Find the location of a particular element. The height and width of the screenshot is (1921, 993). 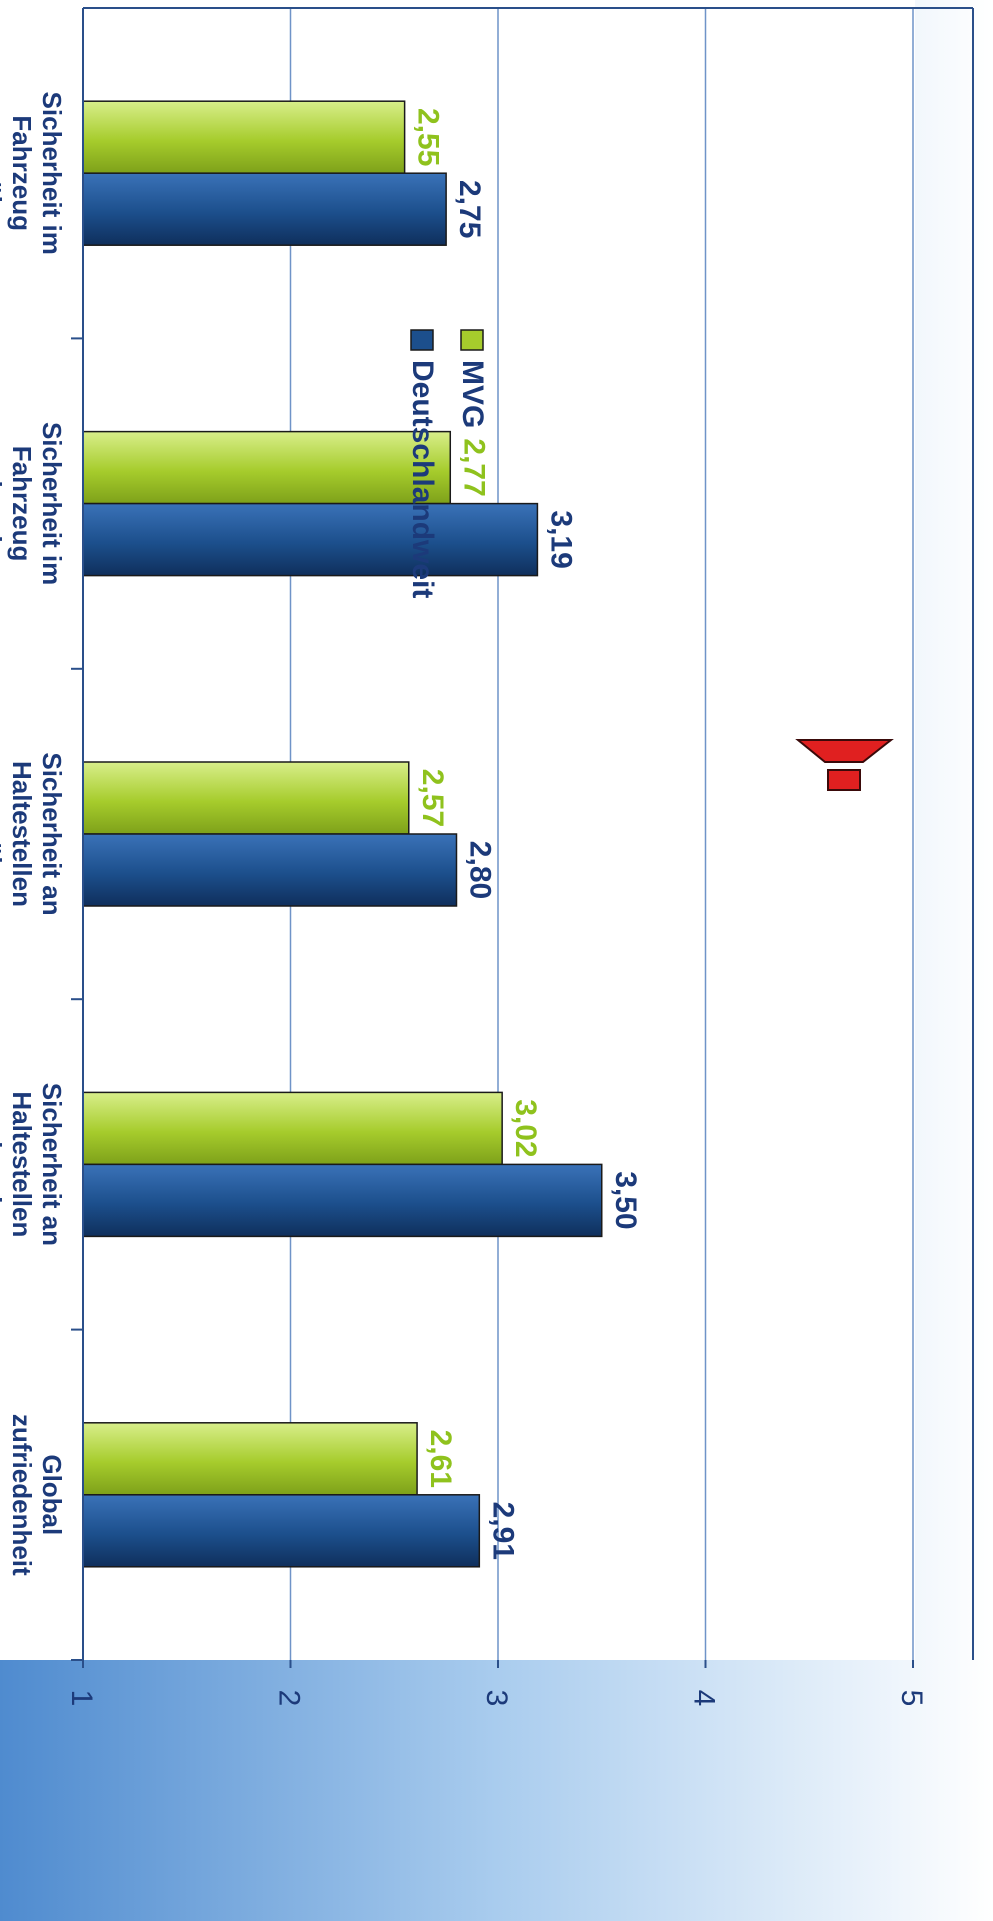

tick-label-3: 3 is located at coordinates (496, 1698).